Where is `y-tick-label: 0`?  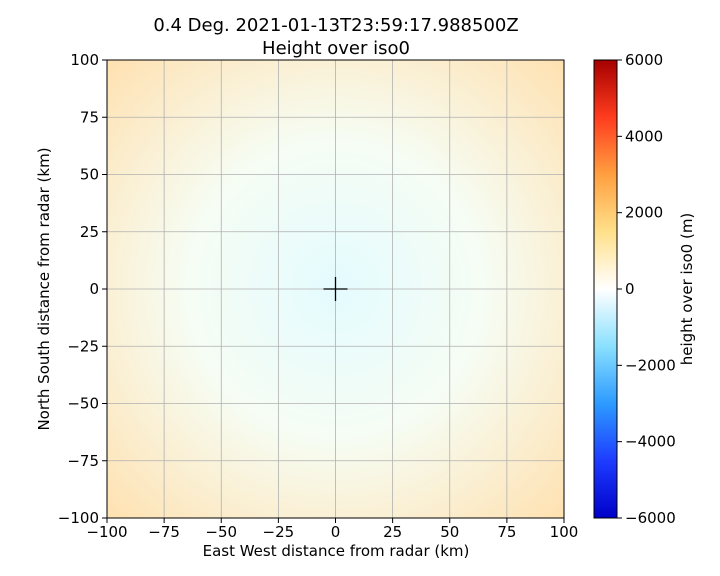 y-tick-label: 0 is located at coordinates (94, 289).